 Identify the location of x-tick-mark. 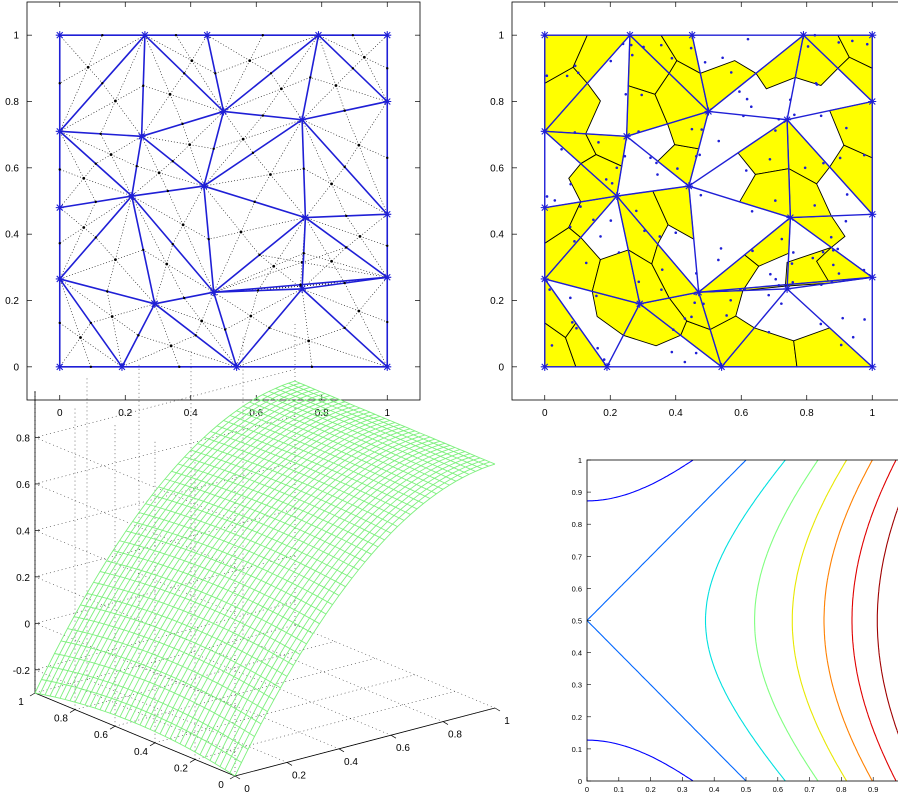
(445, 723).